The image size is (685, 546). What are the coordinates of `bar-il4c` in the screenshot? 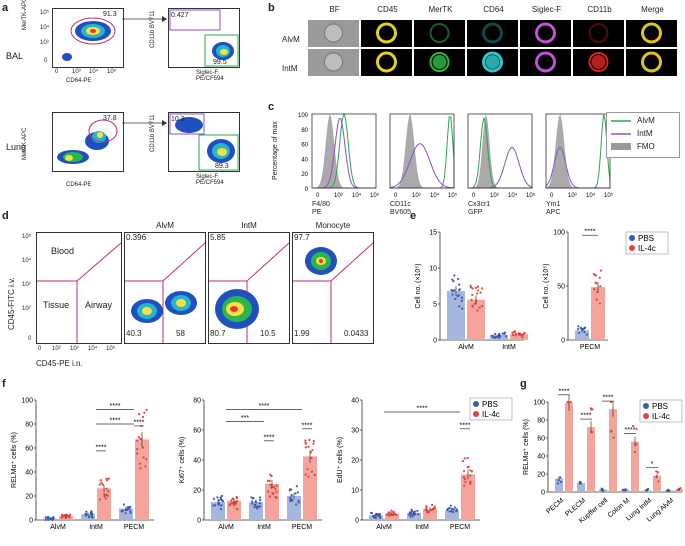 It's located at (635, 466).